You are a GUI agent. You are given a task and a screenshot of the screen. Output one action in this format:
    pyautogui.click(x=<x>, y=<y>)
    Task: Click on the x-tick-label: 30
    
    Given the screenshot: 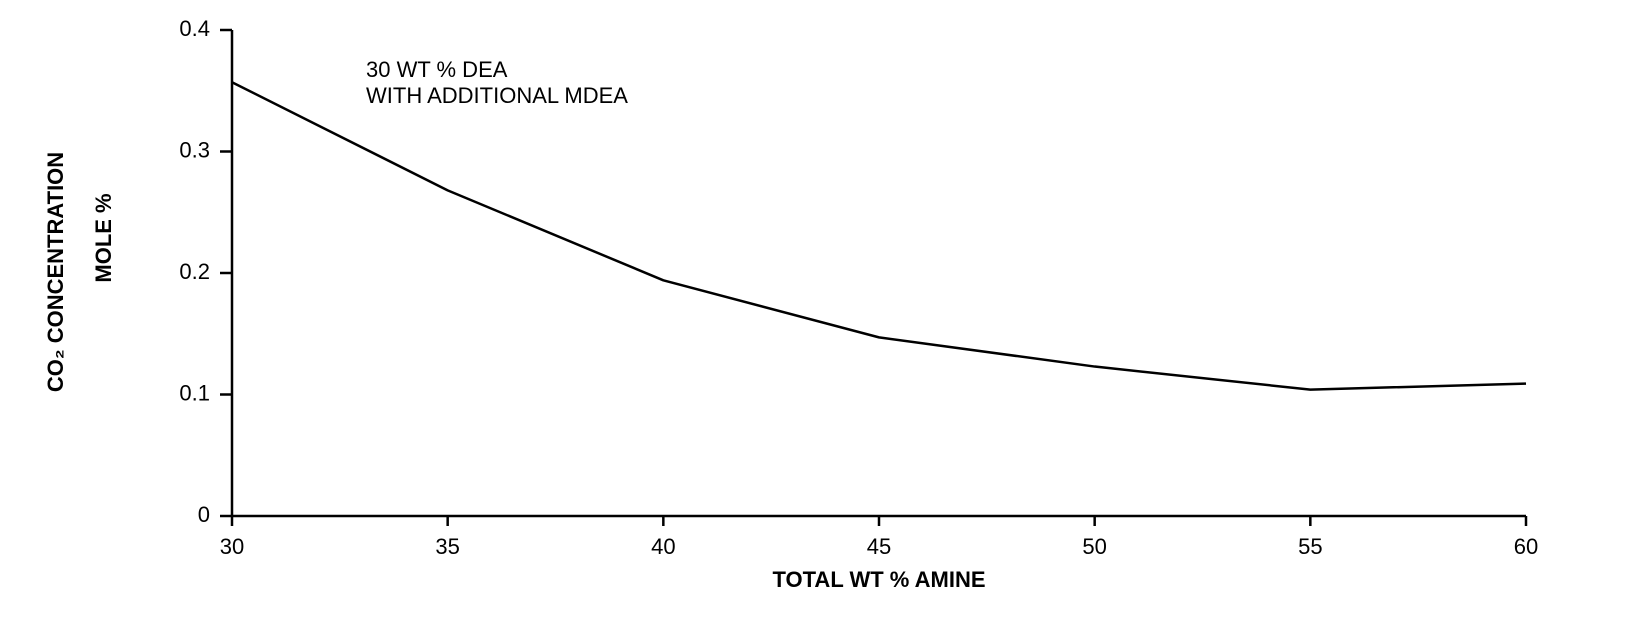 What is the action you would take?
    pyautogui.click(x=232, y=546)
    